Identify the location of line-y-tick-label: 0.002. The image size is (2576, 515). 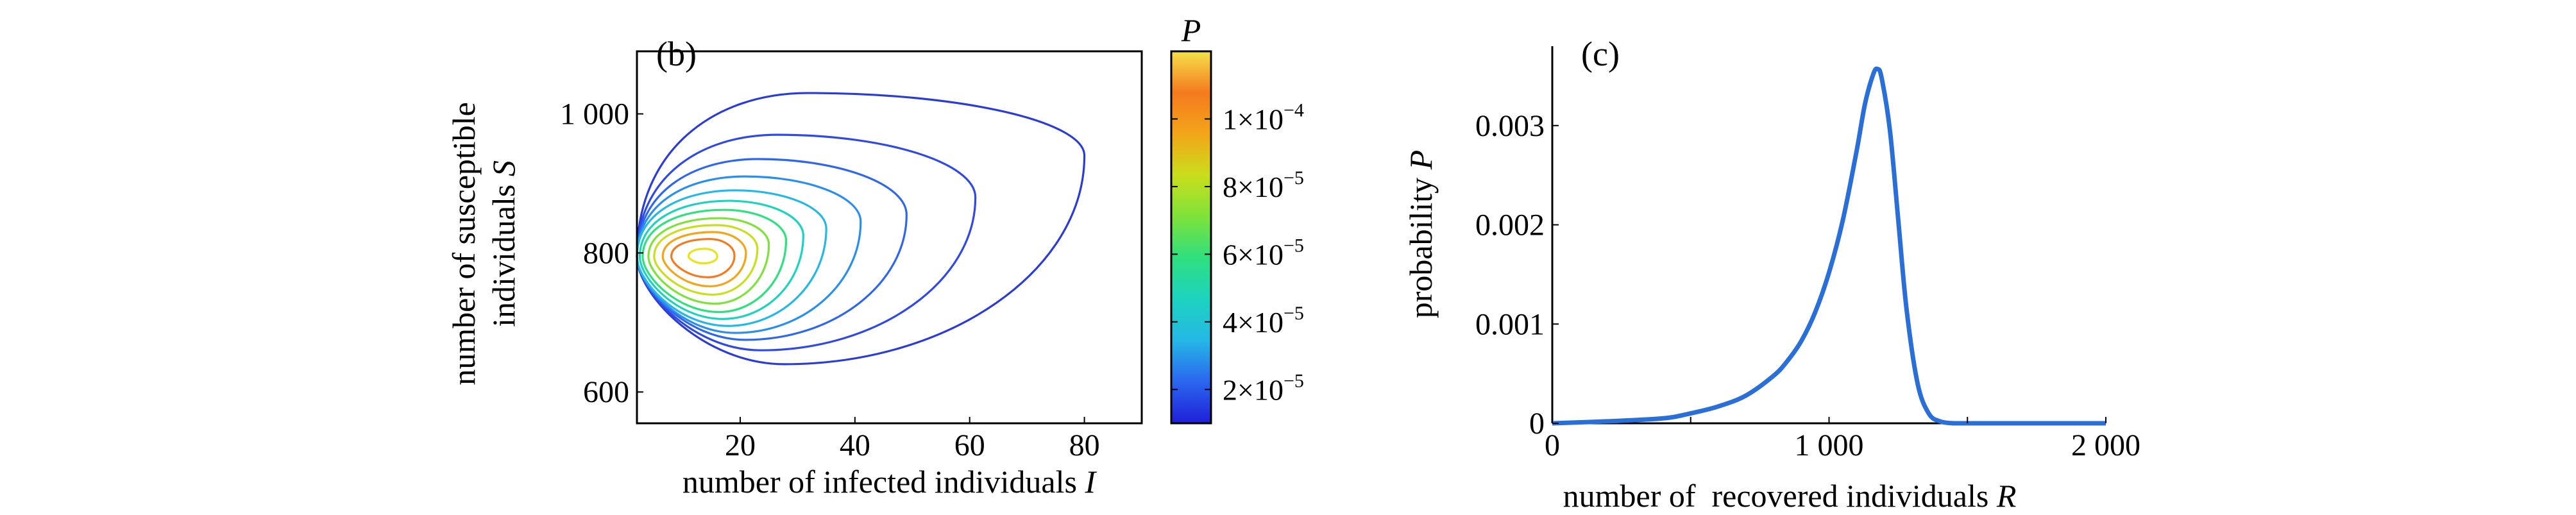
(1510, 225).